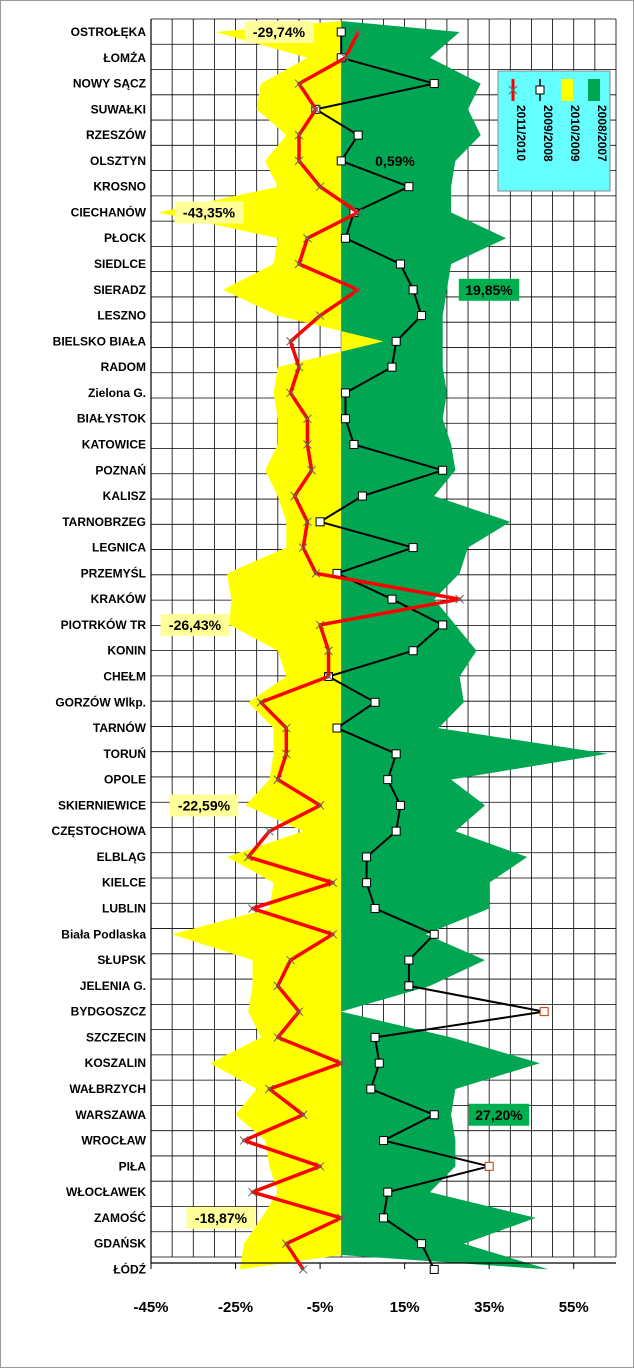 The height and width of the screenshot is (1369, 634). Describe the element at coordinates (103, 934) in the screenshot. I see `category-label-bia-a-podlaska: Biała Podlaska` at that location.